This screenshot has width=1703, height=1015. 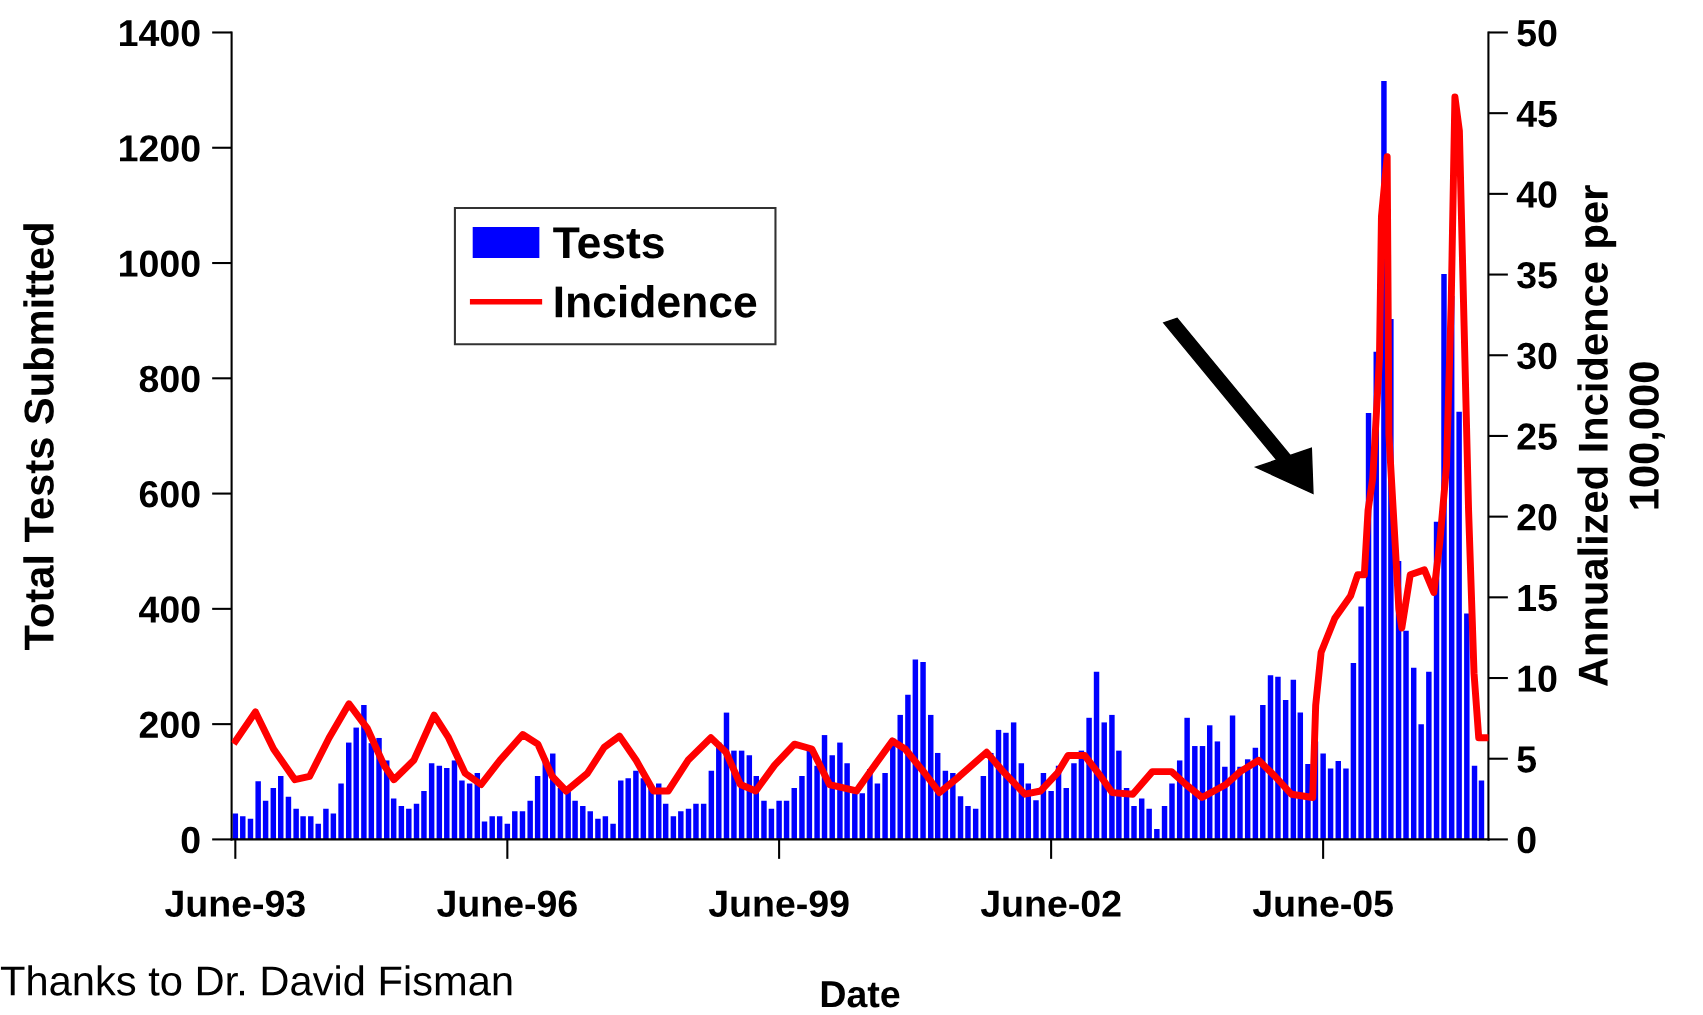 I want to click on y2-tick-label: 45, so click(x=1536, y=114).